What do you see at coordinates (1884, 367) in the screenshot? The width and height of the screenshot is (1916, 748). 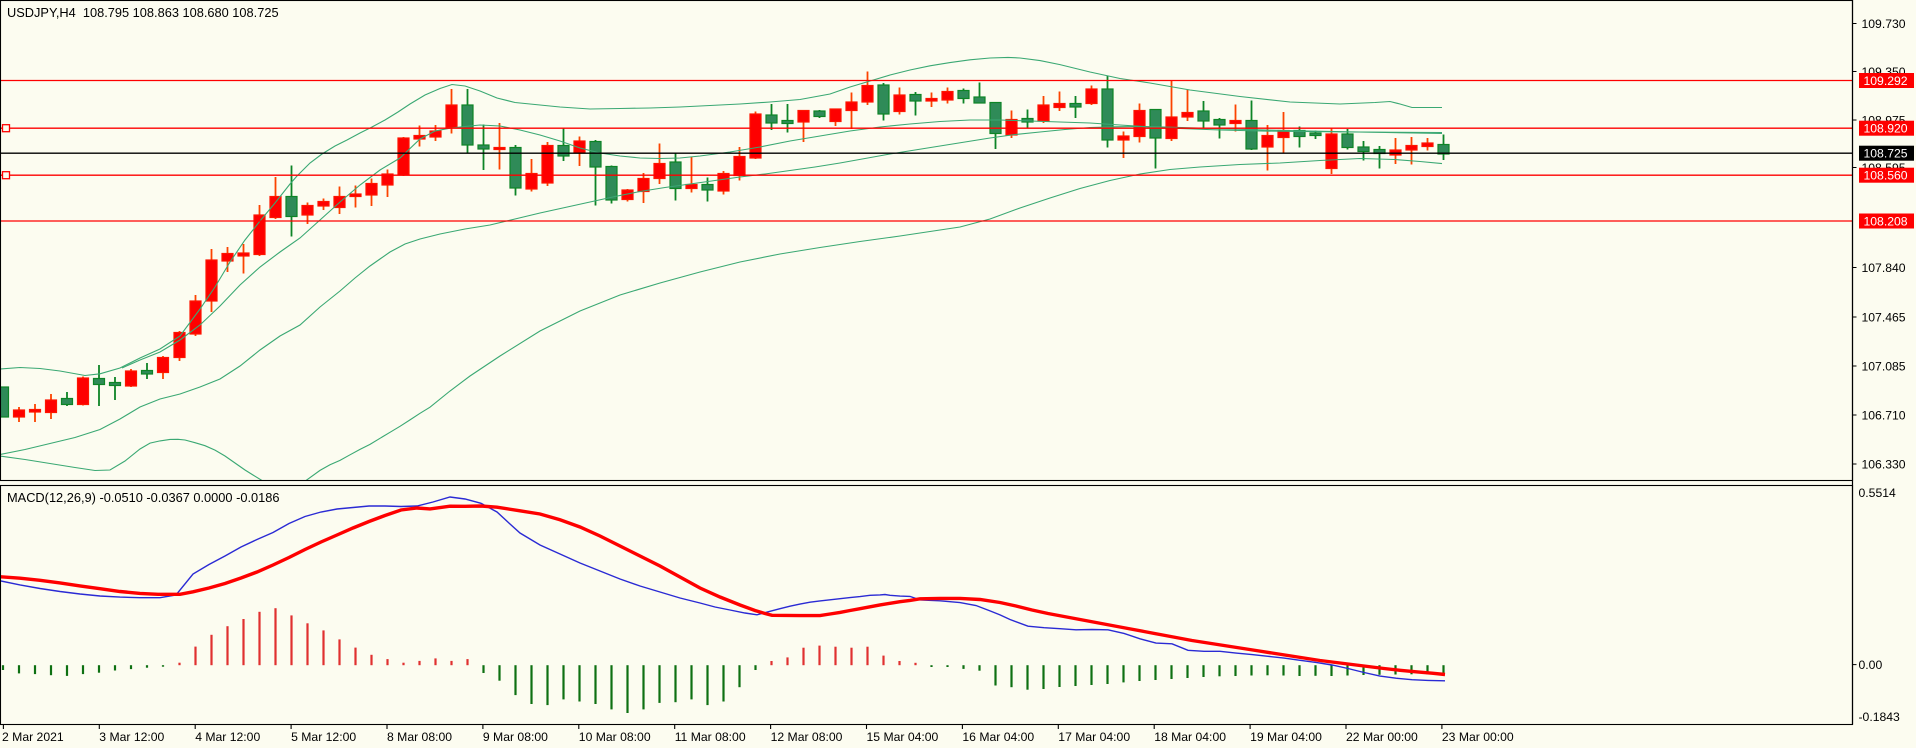 I see `svg-text: 107.085` at bounding box center [1884, 367].